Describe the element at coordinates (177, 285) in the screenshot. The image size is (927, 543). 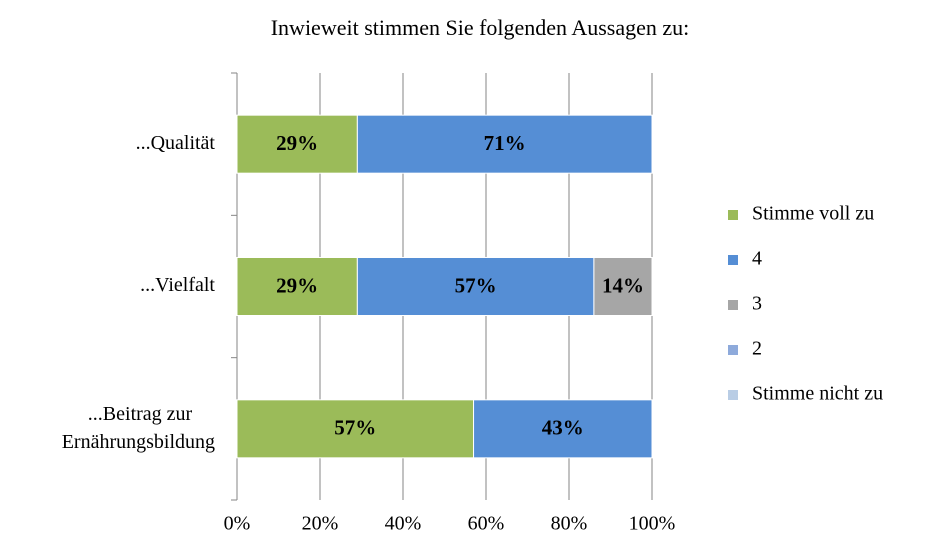
I see `y-tick-label: ...Vielfalt` at that location.